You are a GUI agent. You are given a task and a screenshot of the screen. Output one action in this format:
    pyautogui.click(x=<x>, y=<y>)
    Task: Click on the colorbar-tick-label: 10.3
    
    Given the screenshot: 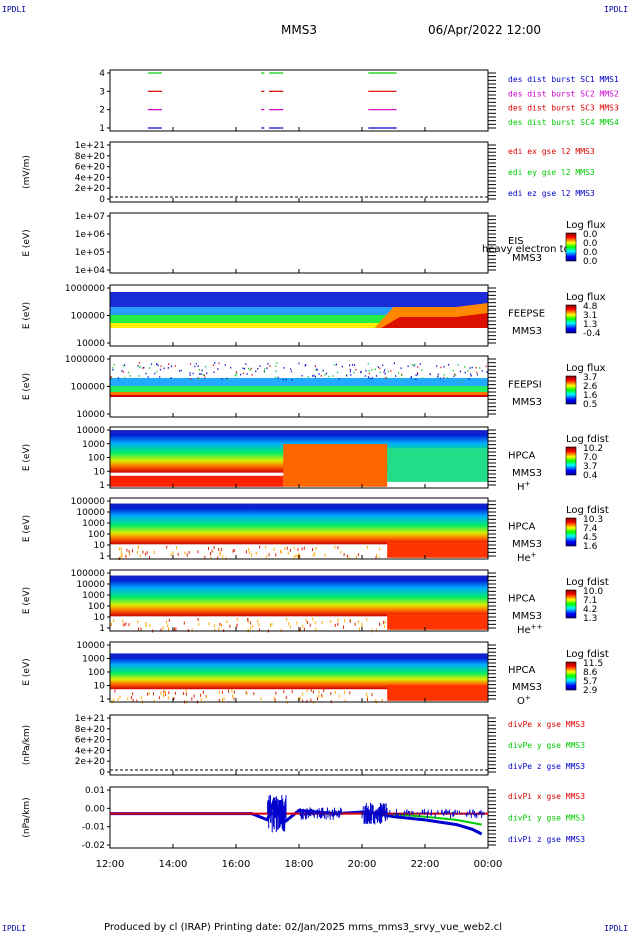 What is the action you would take?
    pyautogui.click(x=593, y=520)
    